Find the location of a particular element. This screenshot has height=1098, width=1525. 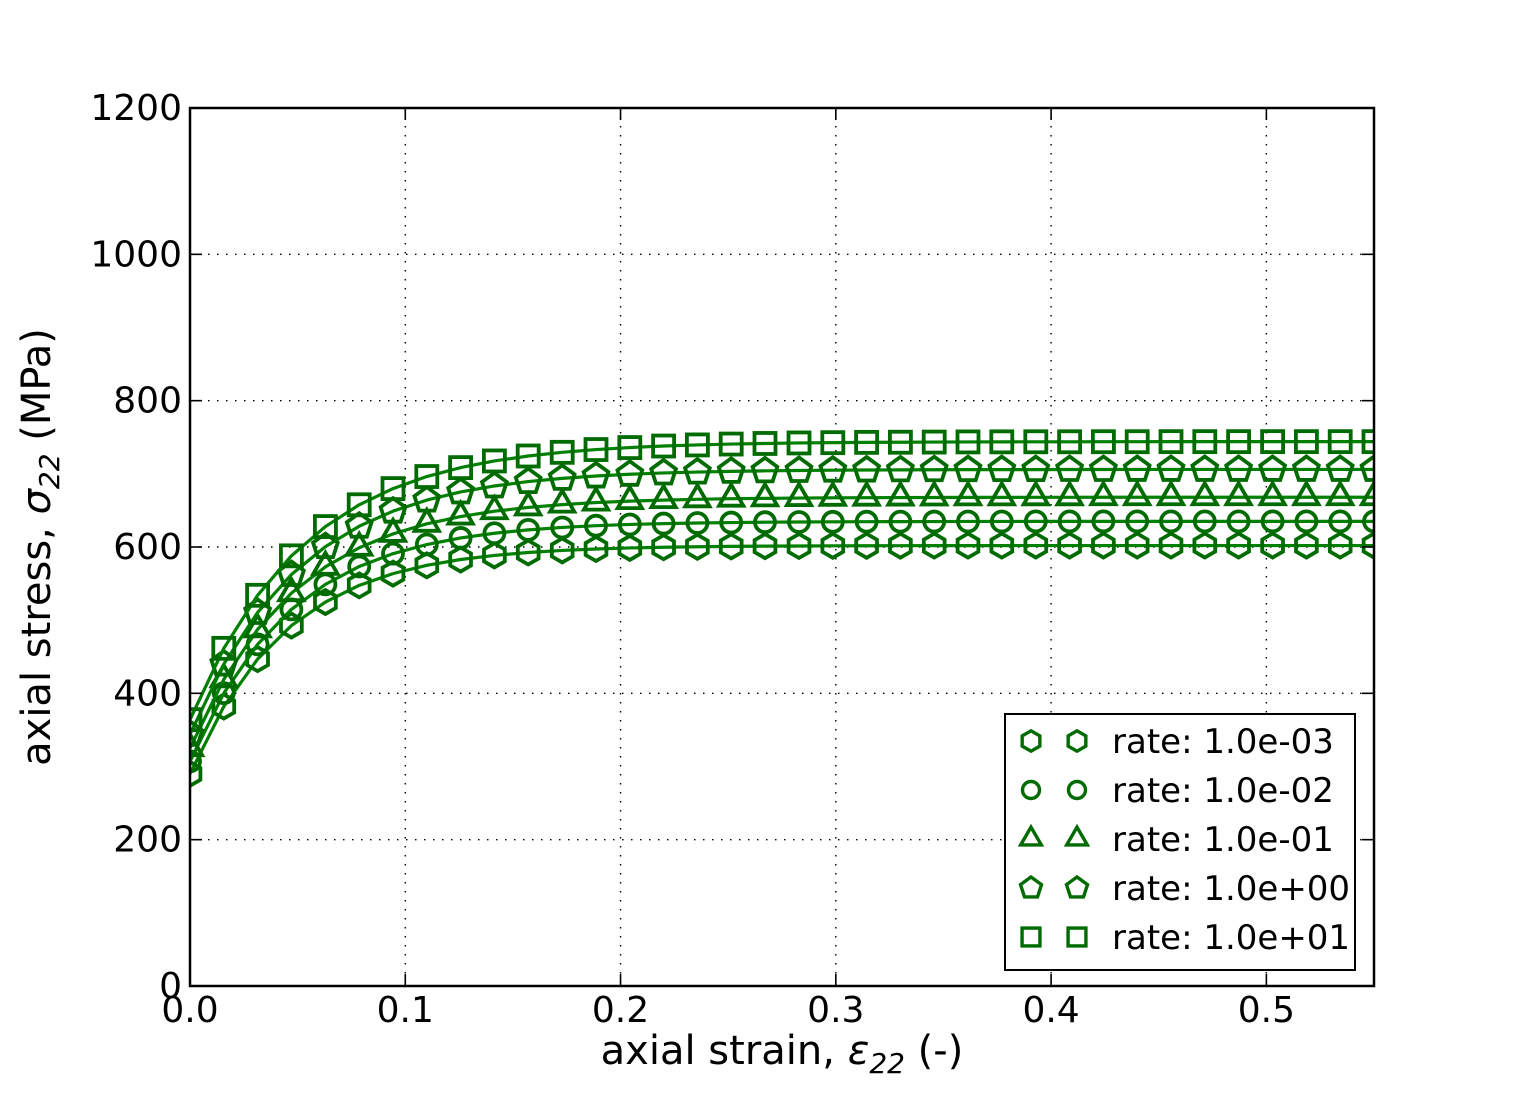

x-axis-label: axial strain, ε22 (-) is located at coordinates (782, 1054).